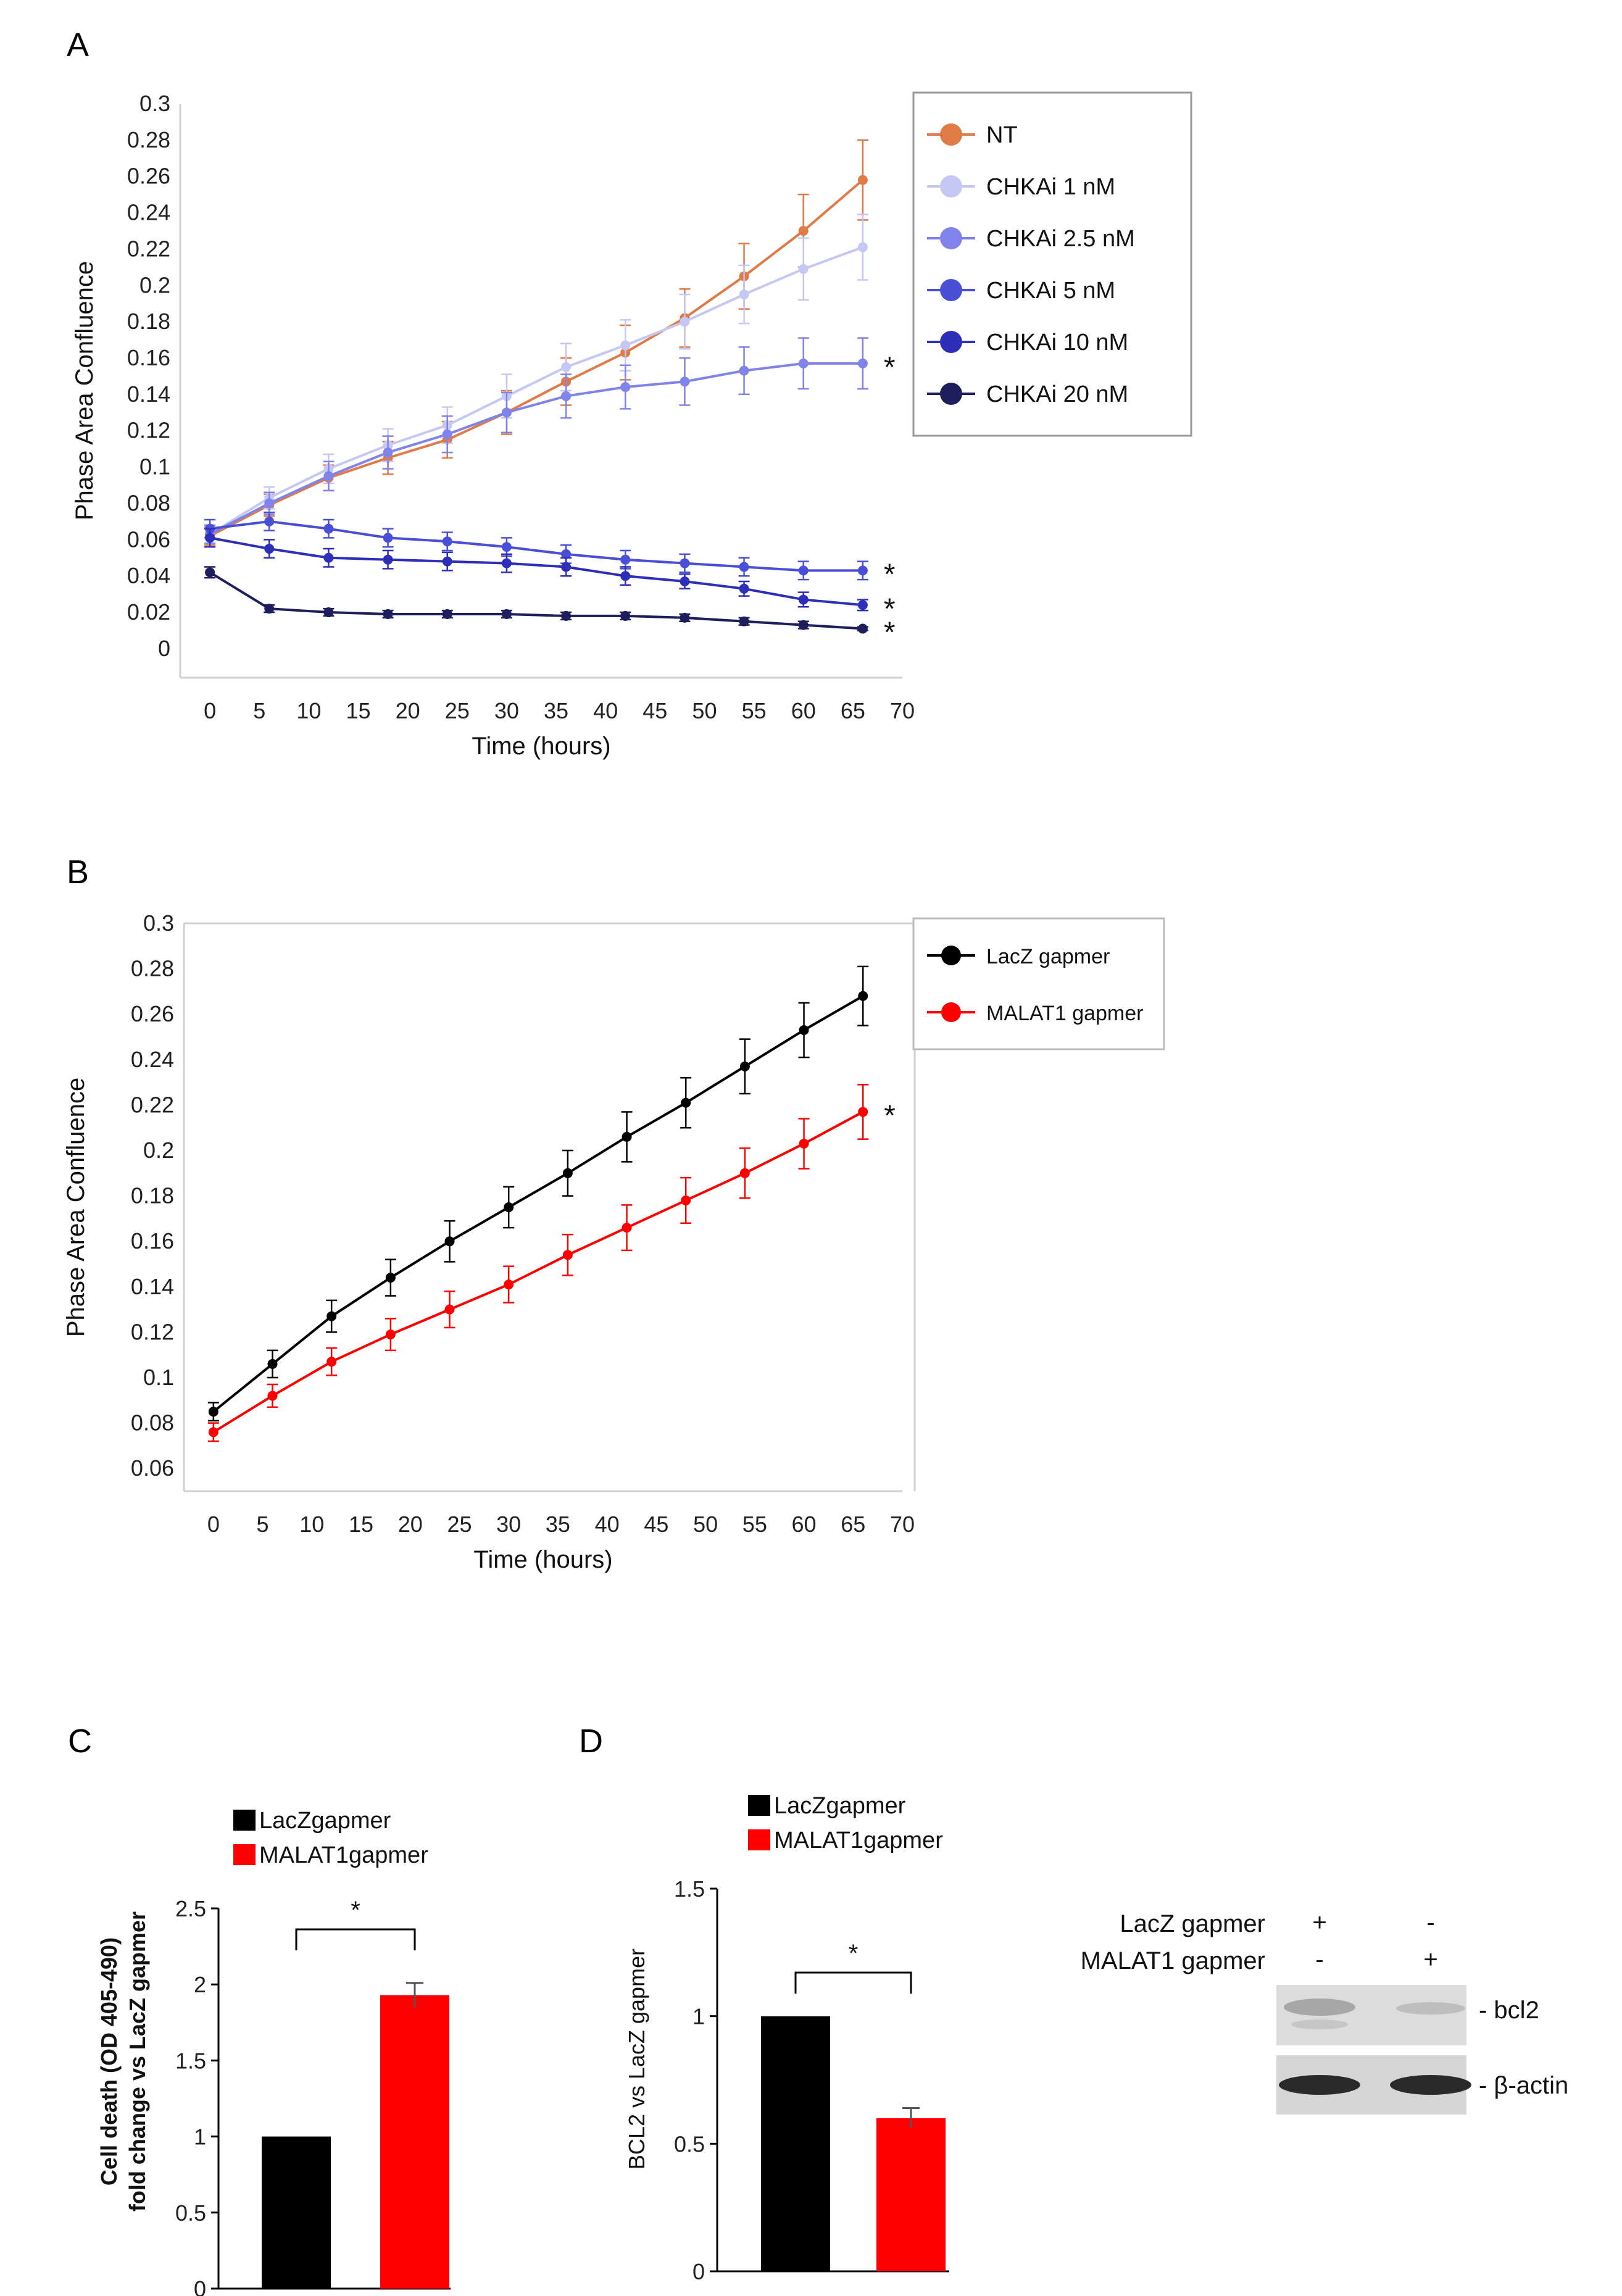 This screenshot has height=2296, width=1622. Describe the element at coordinates (606, 710) in the screenshot. I see `chart-a-x-tick-label: 40` at that location.